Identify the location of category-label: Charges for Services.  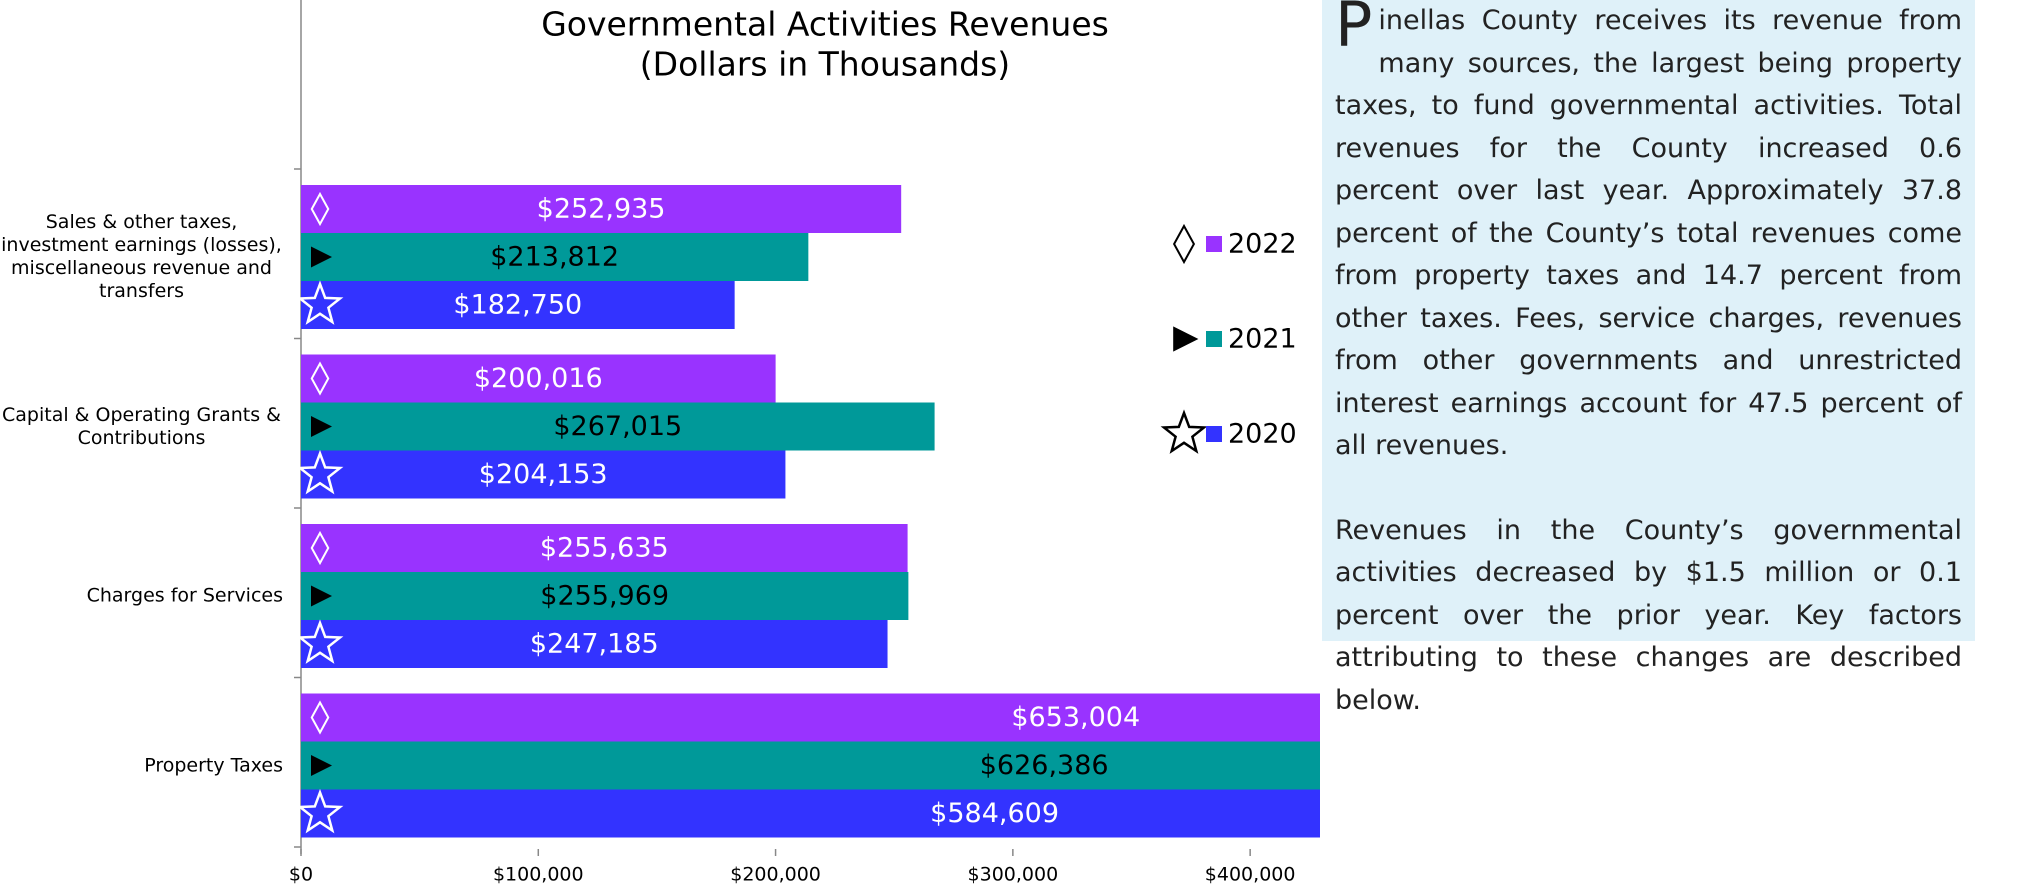
(184, 595).